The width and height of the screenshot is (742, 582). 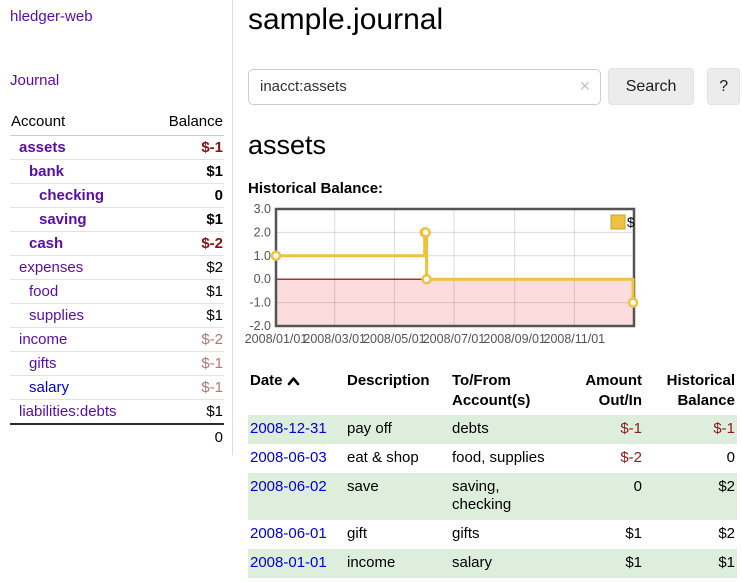 I want to click on register-row: 2008-12-31 pay off debts $-1 $-1, so click(x=492, y=429).